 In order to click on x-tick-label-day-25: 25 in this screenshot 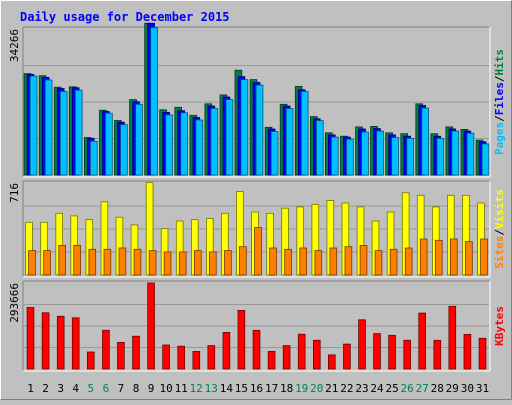, I will do `click(391, 388)`.